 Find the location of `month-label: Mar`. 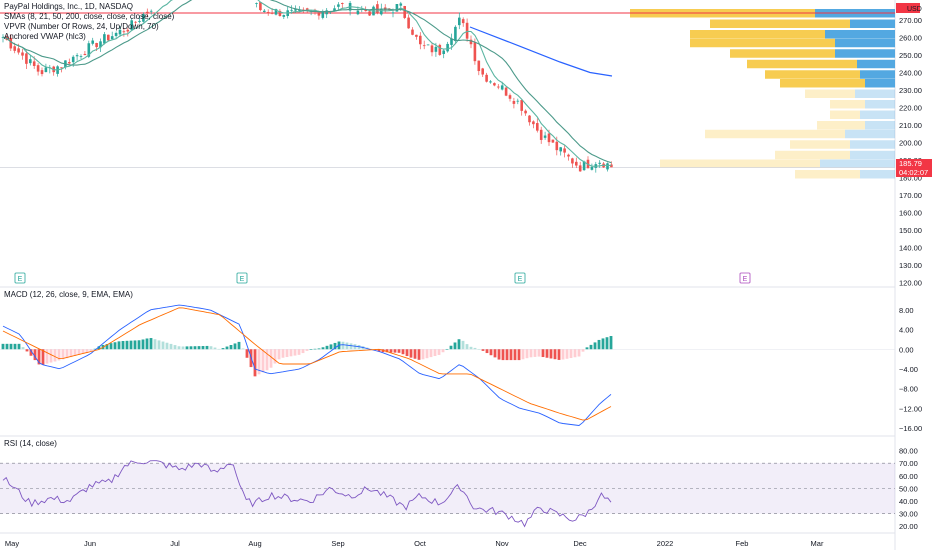

month-label: Mar is located at coordinates (817, 543).